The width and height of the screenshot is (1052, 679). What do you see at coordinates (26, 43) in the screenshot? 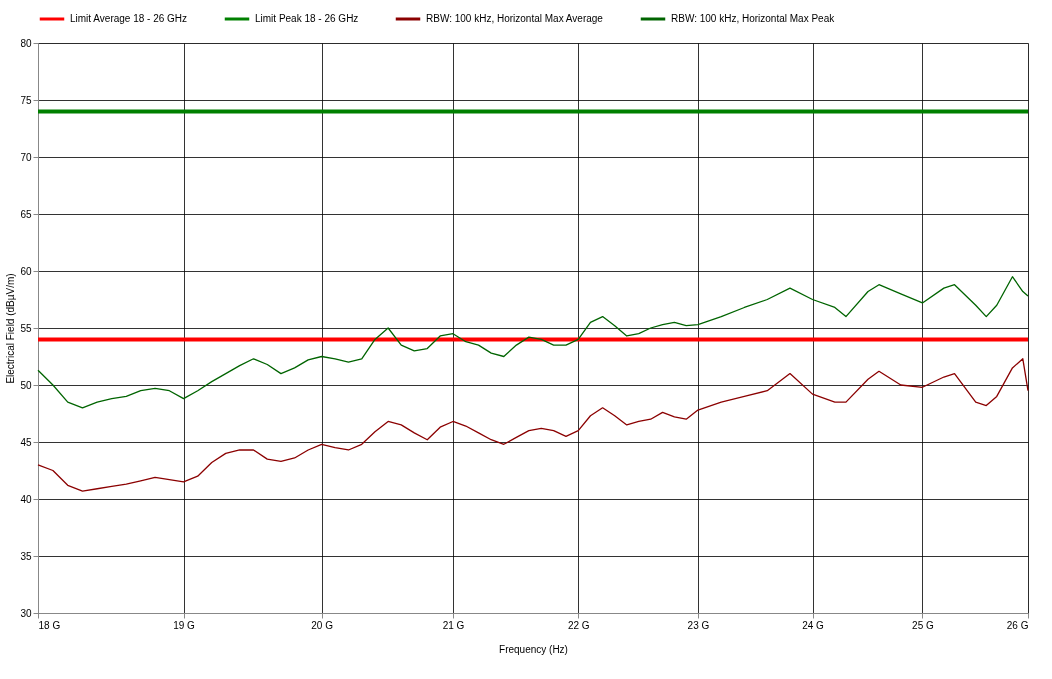
I see `y-tick-label: 80` at bounding box center [26, 43].